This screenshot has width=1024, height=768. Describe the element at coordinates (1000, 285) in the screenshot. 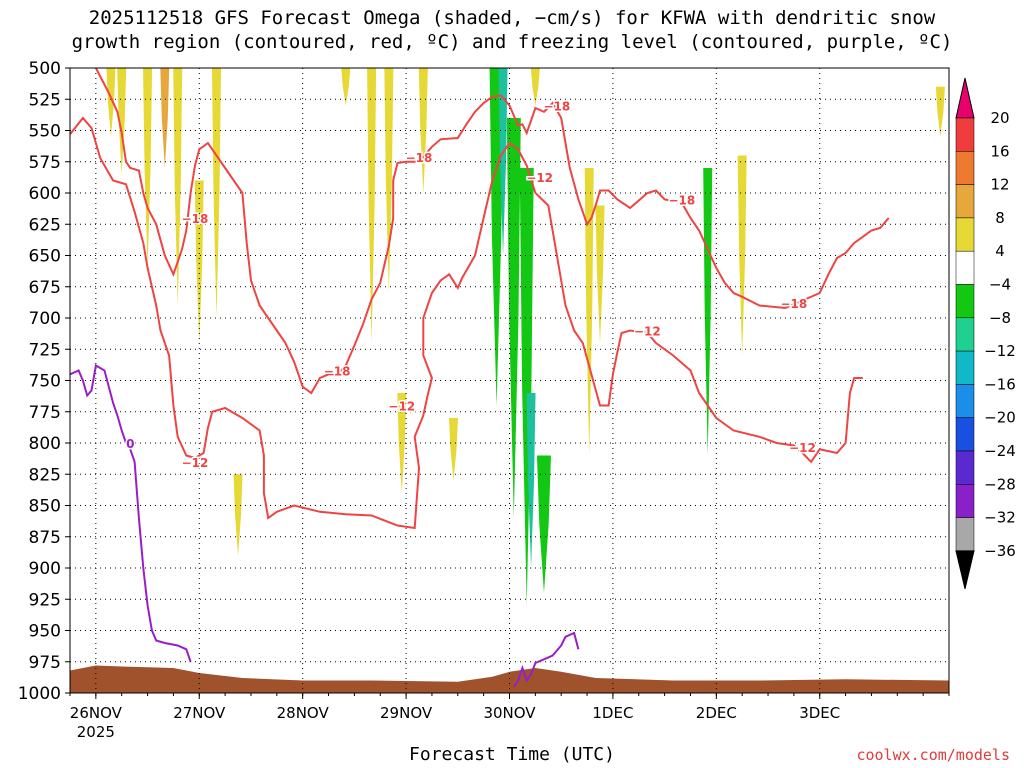

I see `colorbar-label-6: −4` at that location.